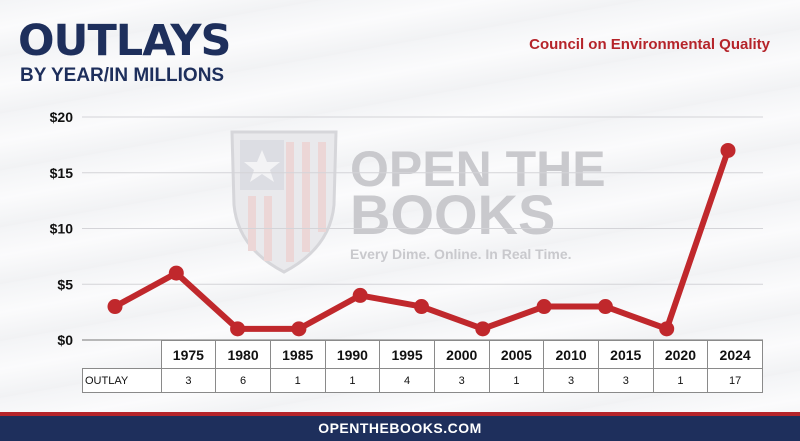  I want to click on agency-name: Council on Environmental Quality, so click(649, 44).